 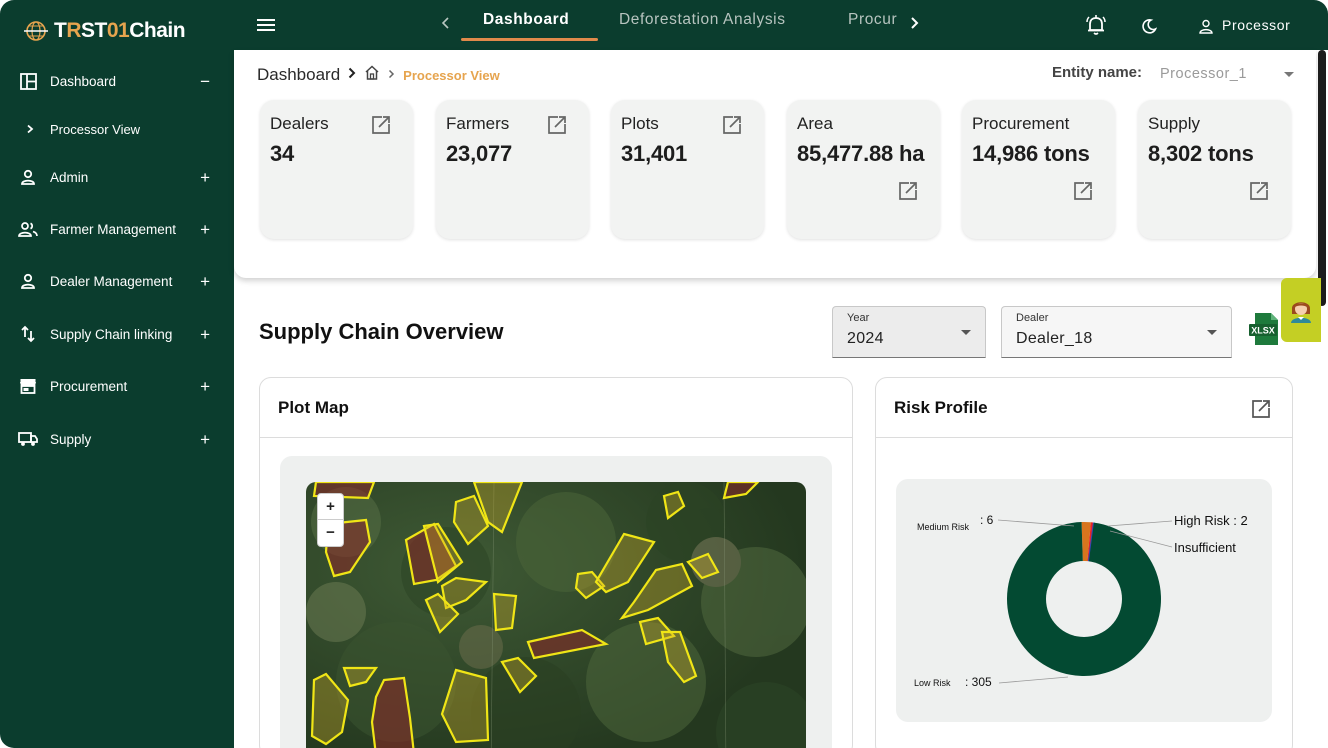 I want to click on logo-text: TRST01Chain, so click(x=120, y=30).